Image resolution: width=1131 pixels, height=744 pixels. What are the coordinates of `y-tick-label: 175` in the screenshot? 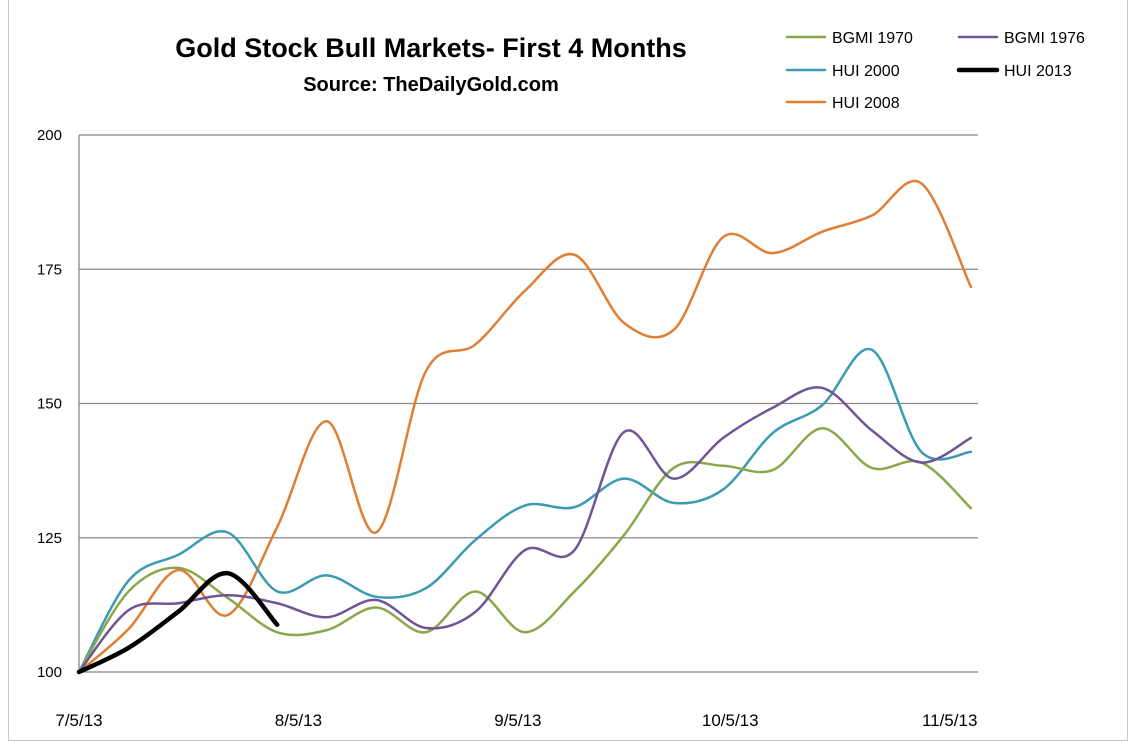 It's located at (49, 269).